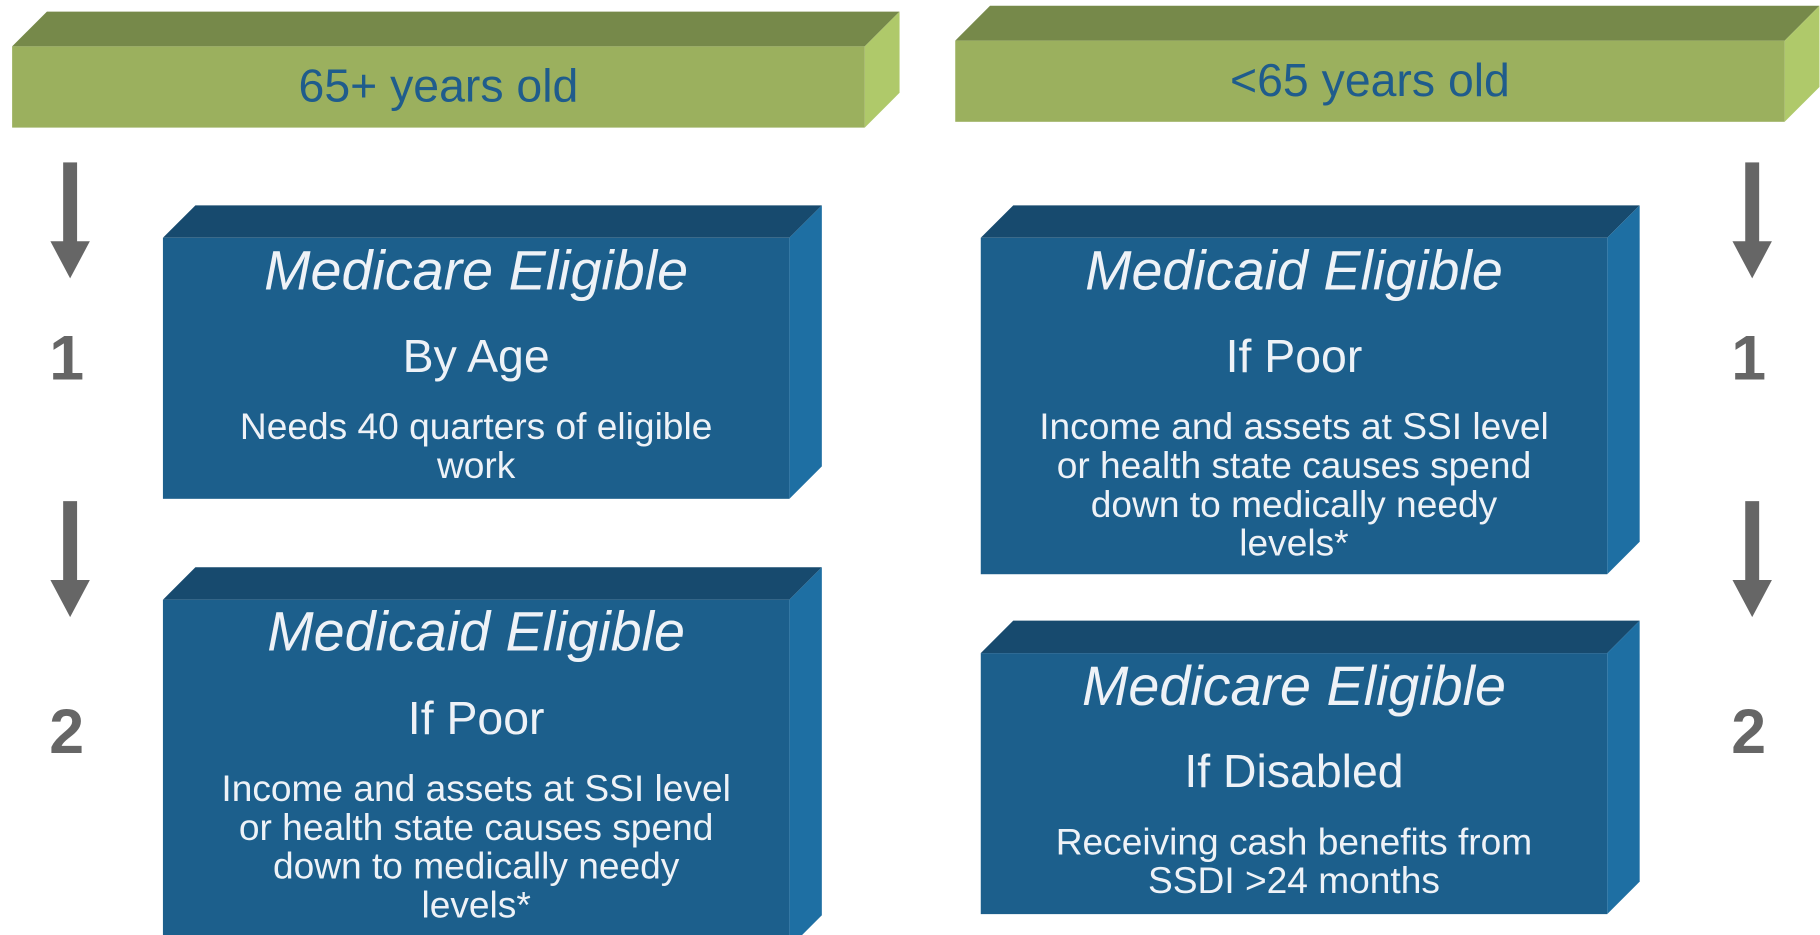 The image size is (1820, 935). What do you see at coordinates (476, 426) in the screenshot?
I see `step-description: Needs 40 quarters of eligible` at bounding box center [476, 426].